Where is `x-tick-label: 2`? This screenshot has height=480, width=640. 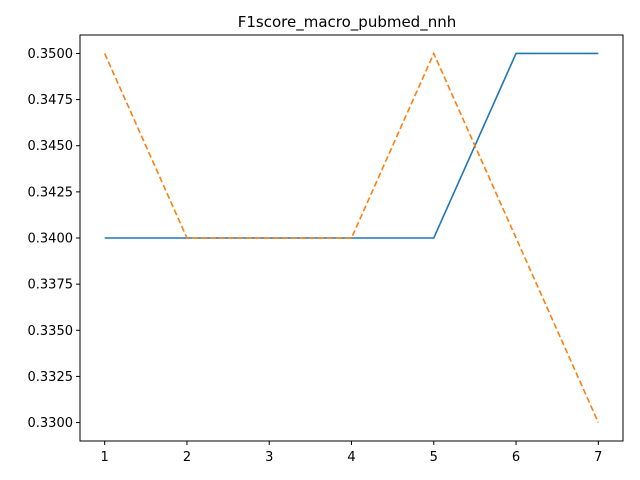 x-tick-label: 2 is located at coordinates (187, 457).